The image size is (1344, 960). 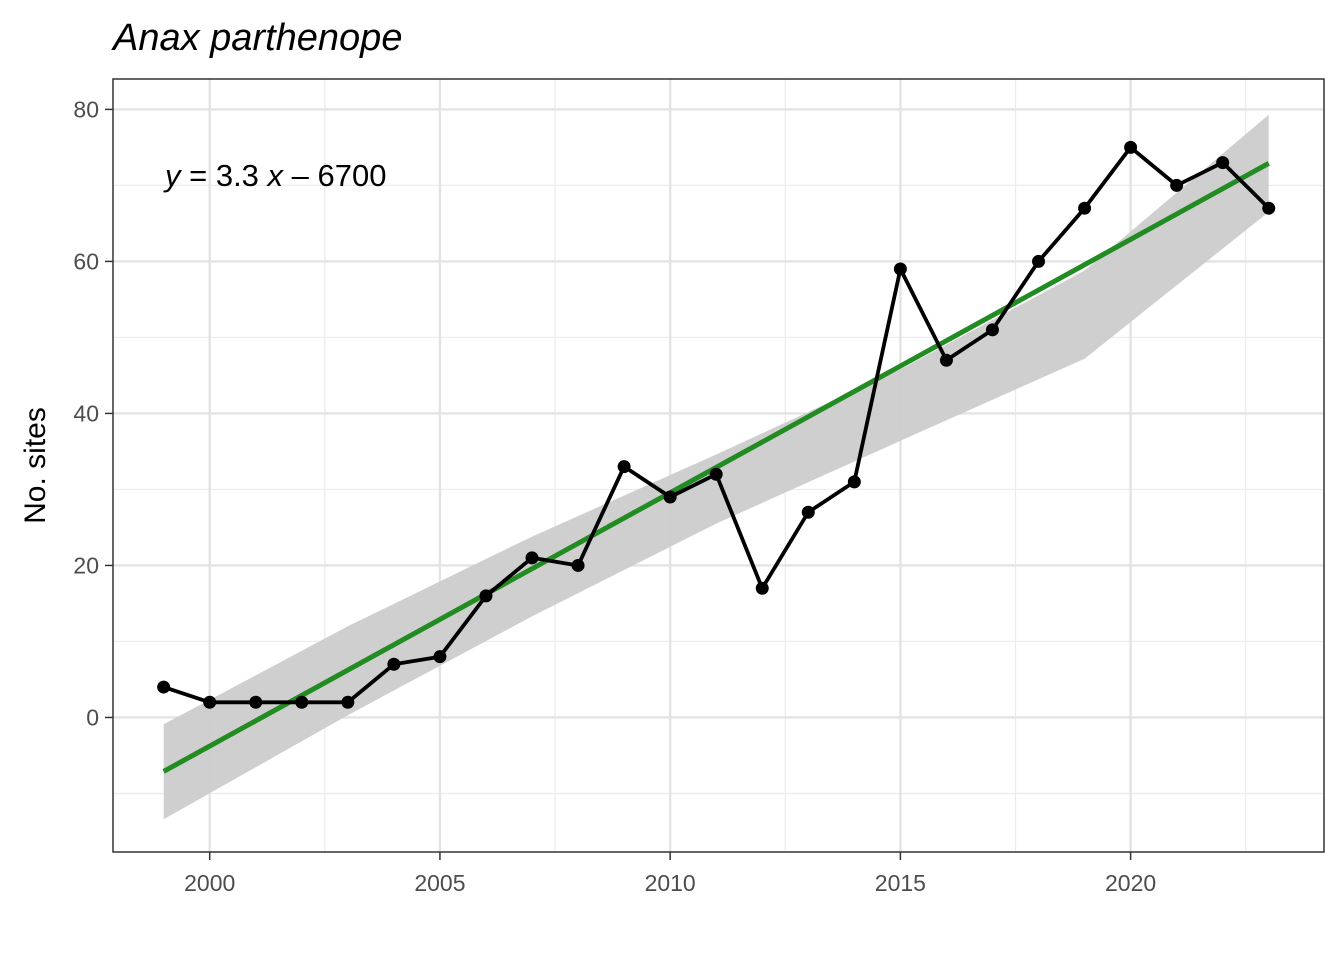 What do you see at coordinates (334, 175) in the screenshot?
I see `equation-rhs-b: – 6700` at bounding box center [334, 175].